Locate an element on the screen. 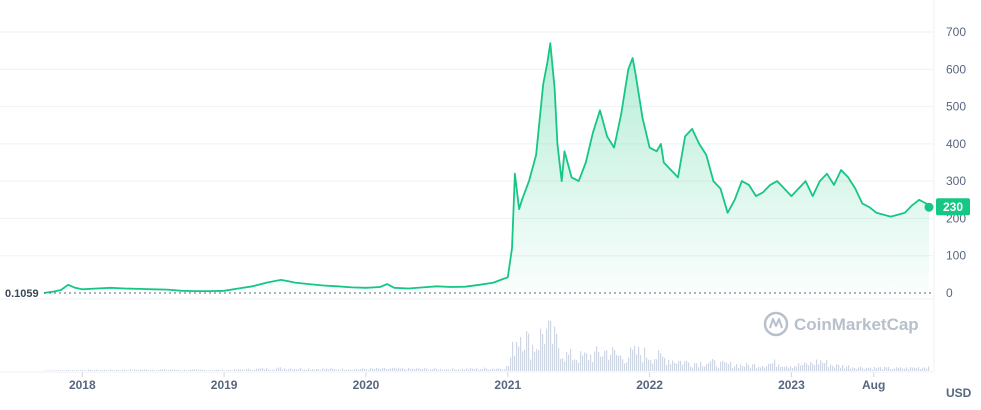 The image size is (981, 410). x-tick-label: 2018 is located at coordinates (82, 385).